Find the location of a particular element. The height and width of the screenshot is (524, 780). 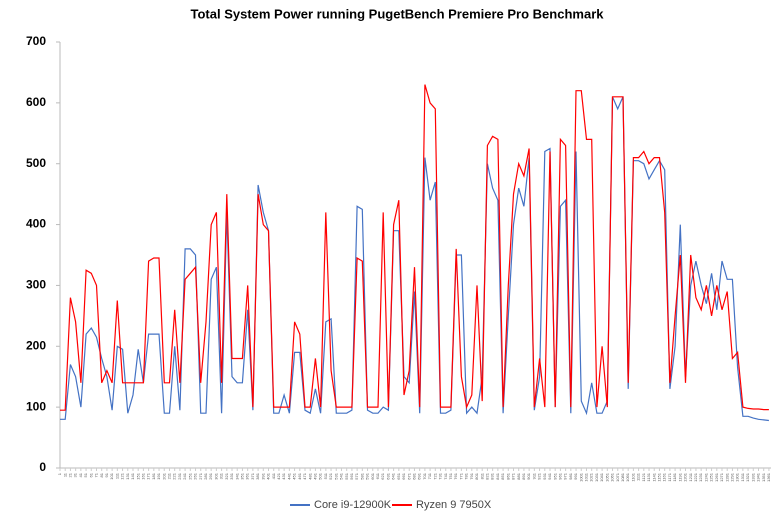

x-tick-label: 801 is located at coordinates (476, 475).